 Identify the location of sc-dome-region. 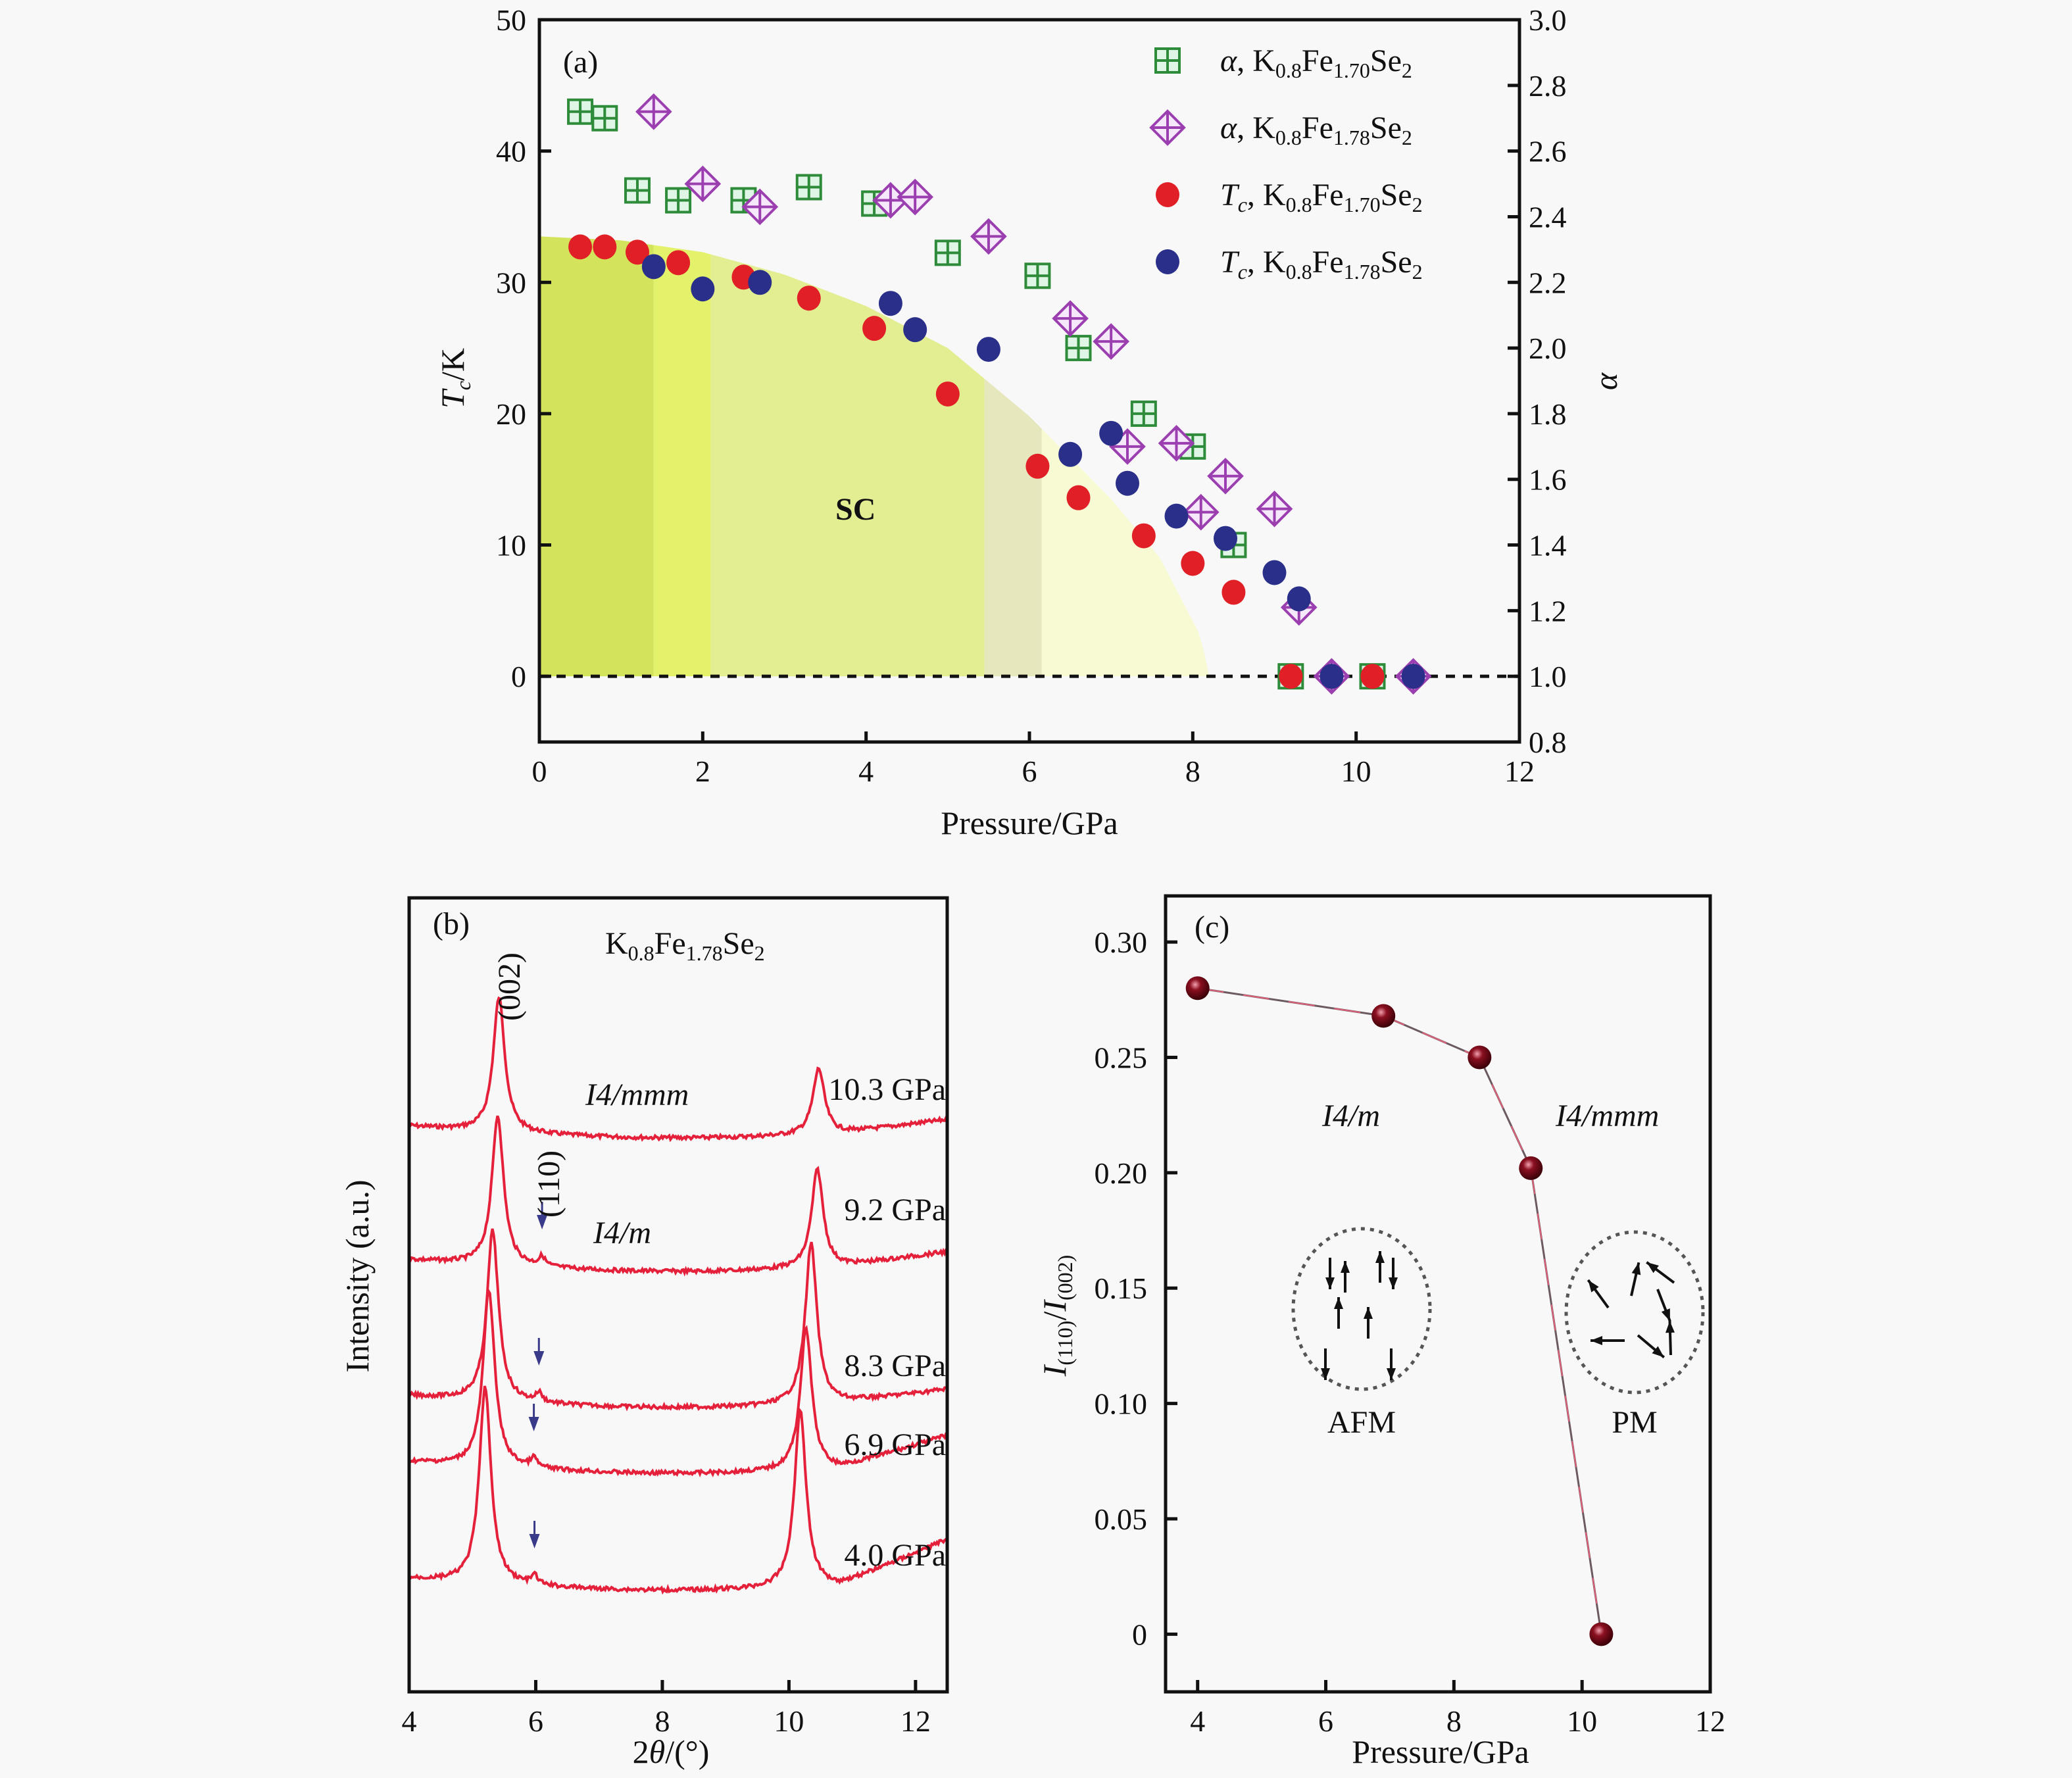
(874, 456).